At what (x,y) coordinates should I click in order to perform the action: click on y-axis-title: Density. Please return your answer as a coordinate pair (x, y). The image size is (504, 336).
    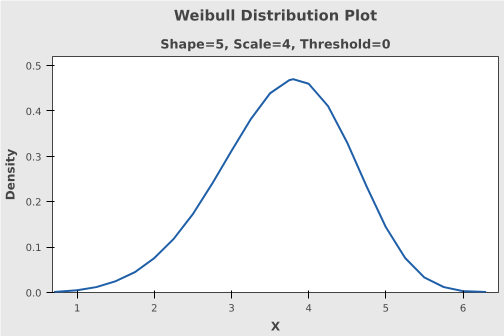
    Looking at the image, I should click on (11, 174).